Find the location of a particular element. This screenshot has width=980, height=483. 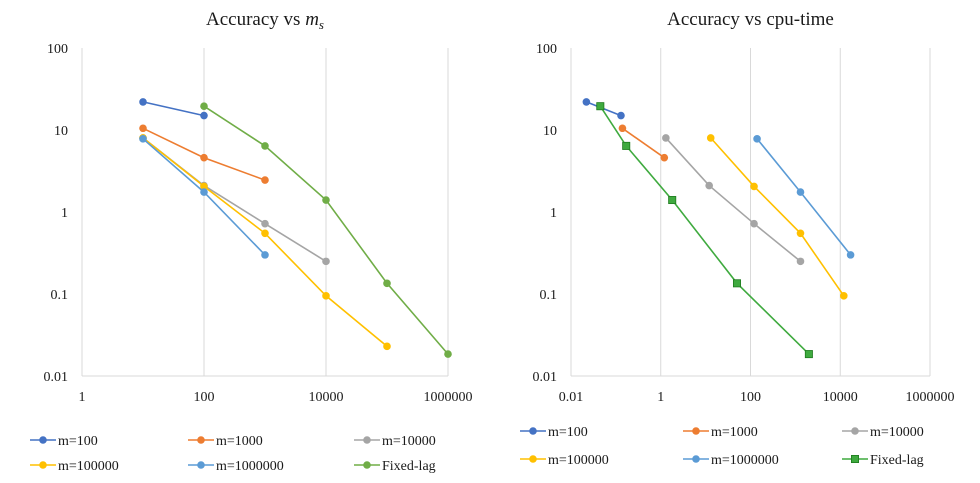

legend-label: Fixed-lag is located at coordinates (897, 460).